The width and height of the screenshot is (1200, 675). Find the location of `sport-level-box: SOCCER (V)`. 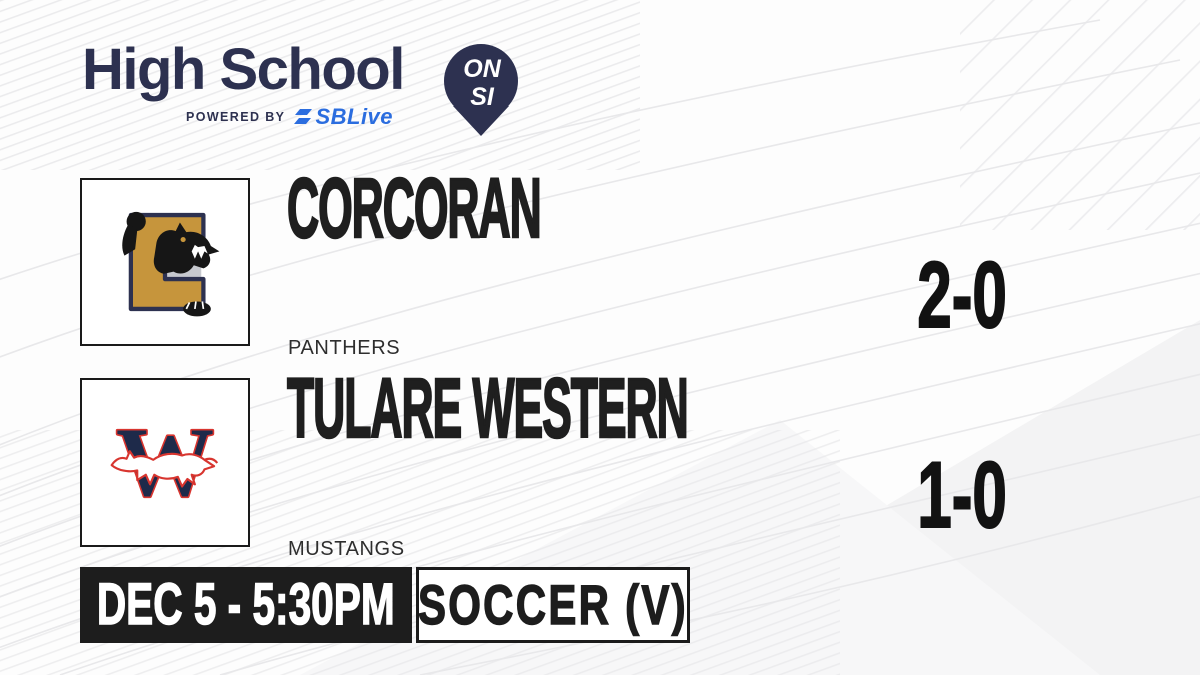

sport-level-box: SOCCER (V) is located at coordinates (553, 605).